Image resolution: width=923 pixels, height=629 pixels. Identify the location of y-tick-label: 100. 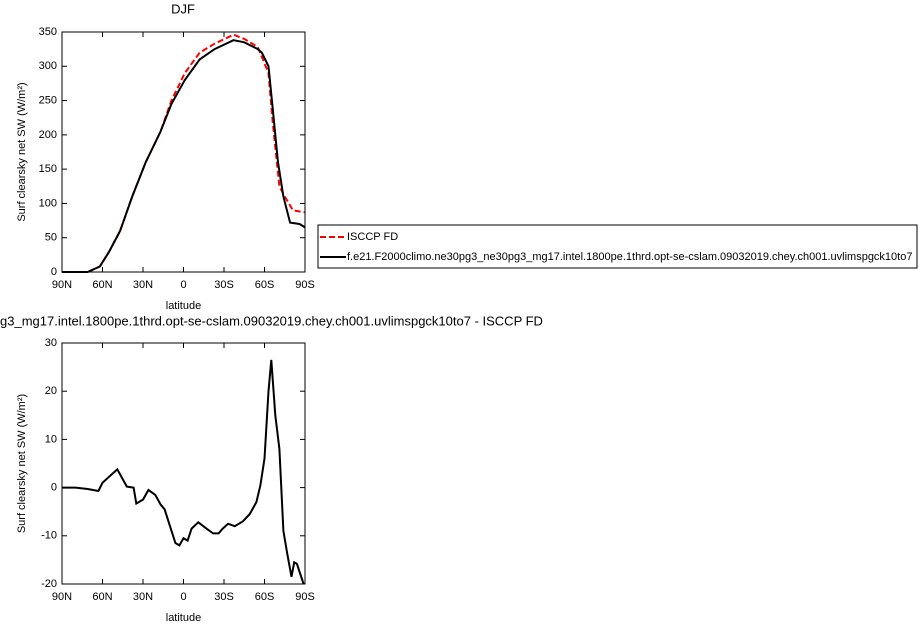
(48, 203).